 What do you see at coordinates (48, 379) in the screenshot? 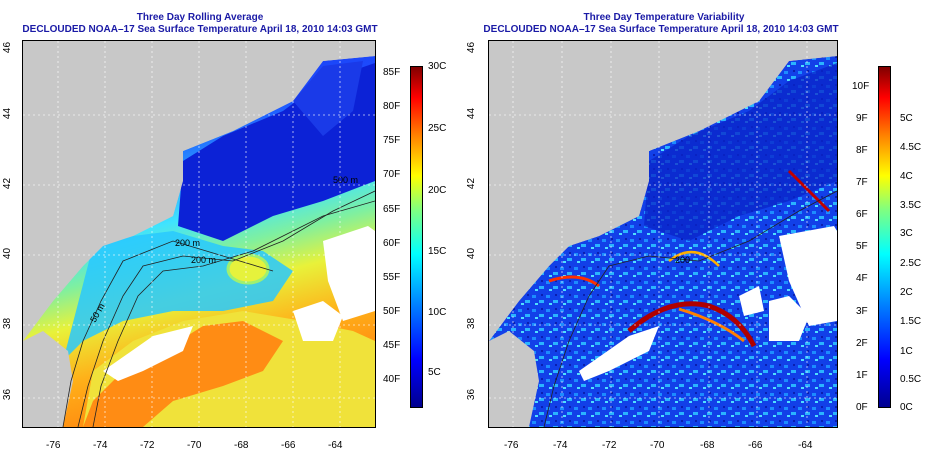
I see `left-land-south` at bounding box center [48, 379].